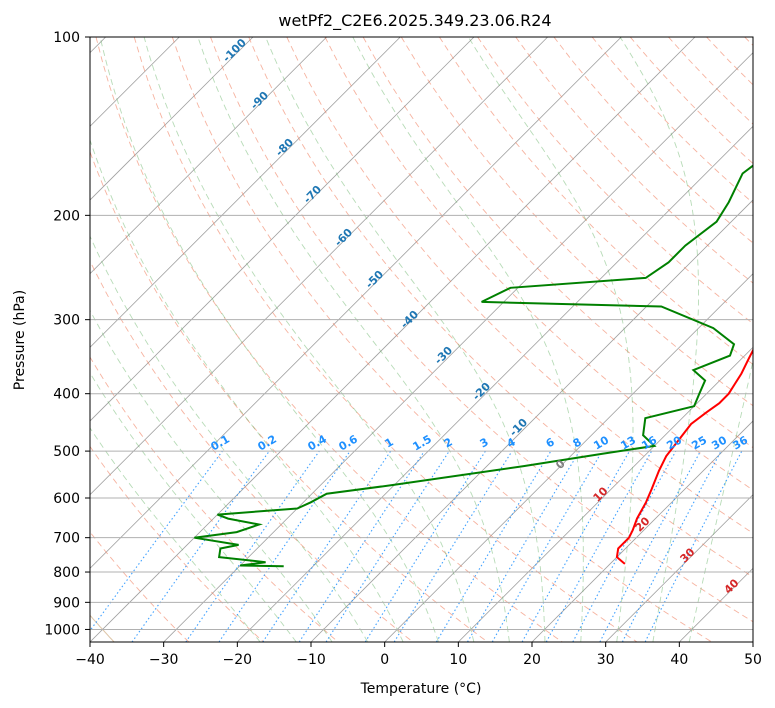  What do you see at coordinates (740, 442) in the screenshot?
I see `mixing-ratio-label: 36` at bounding box center [740, 442].